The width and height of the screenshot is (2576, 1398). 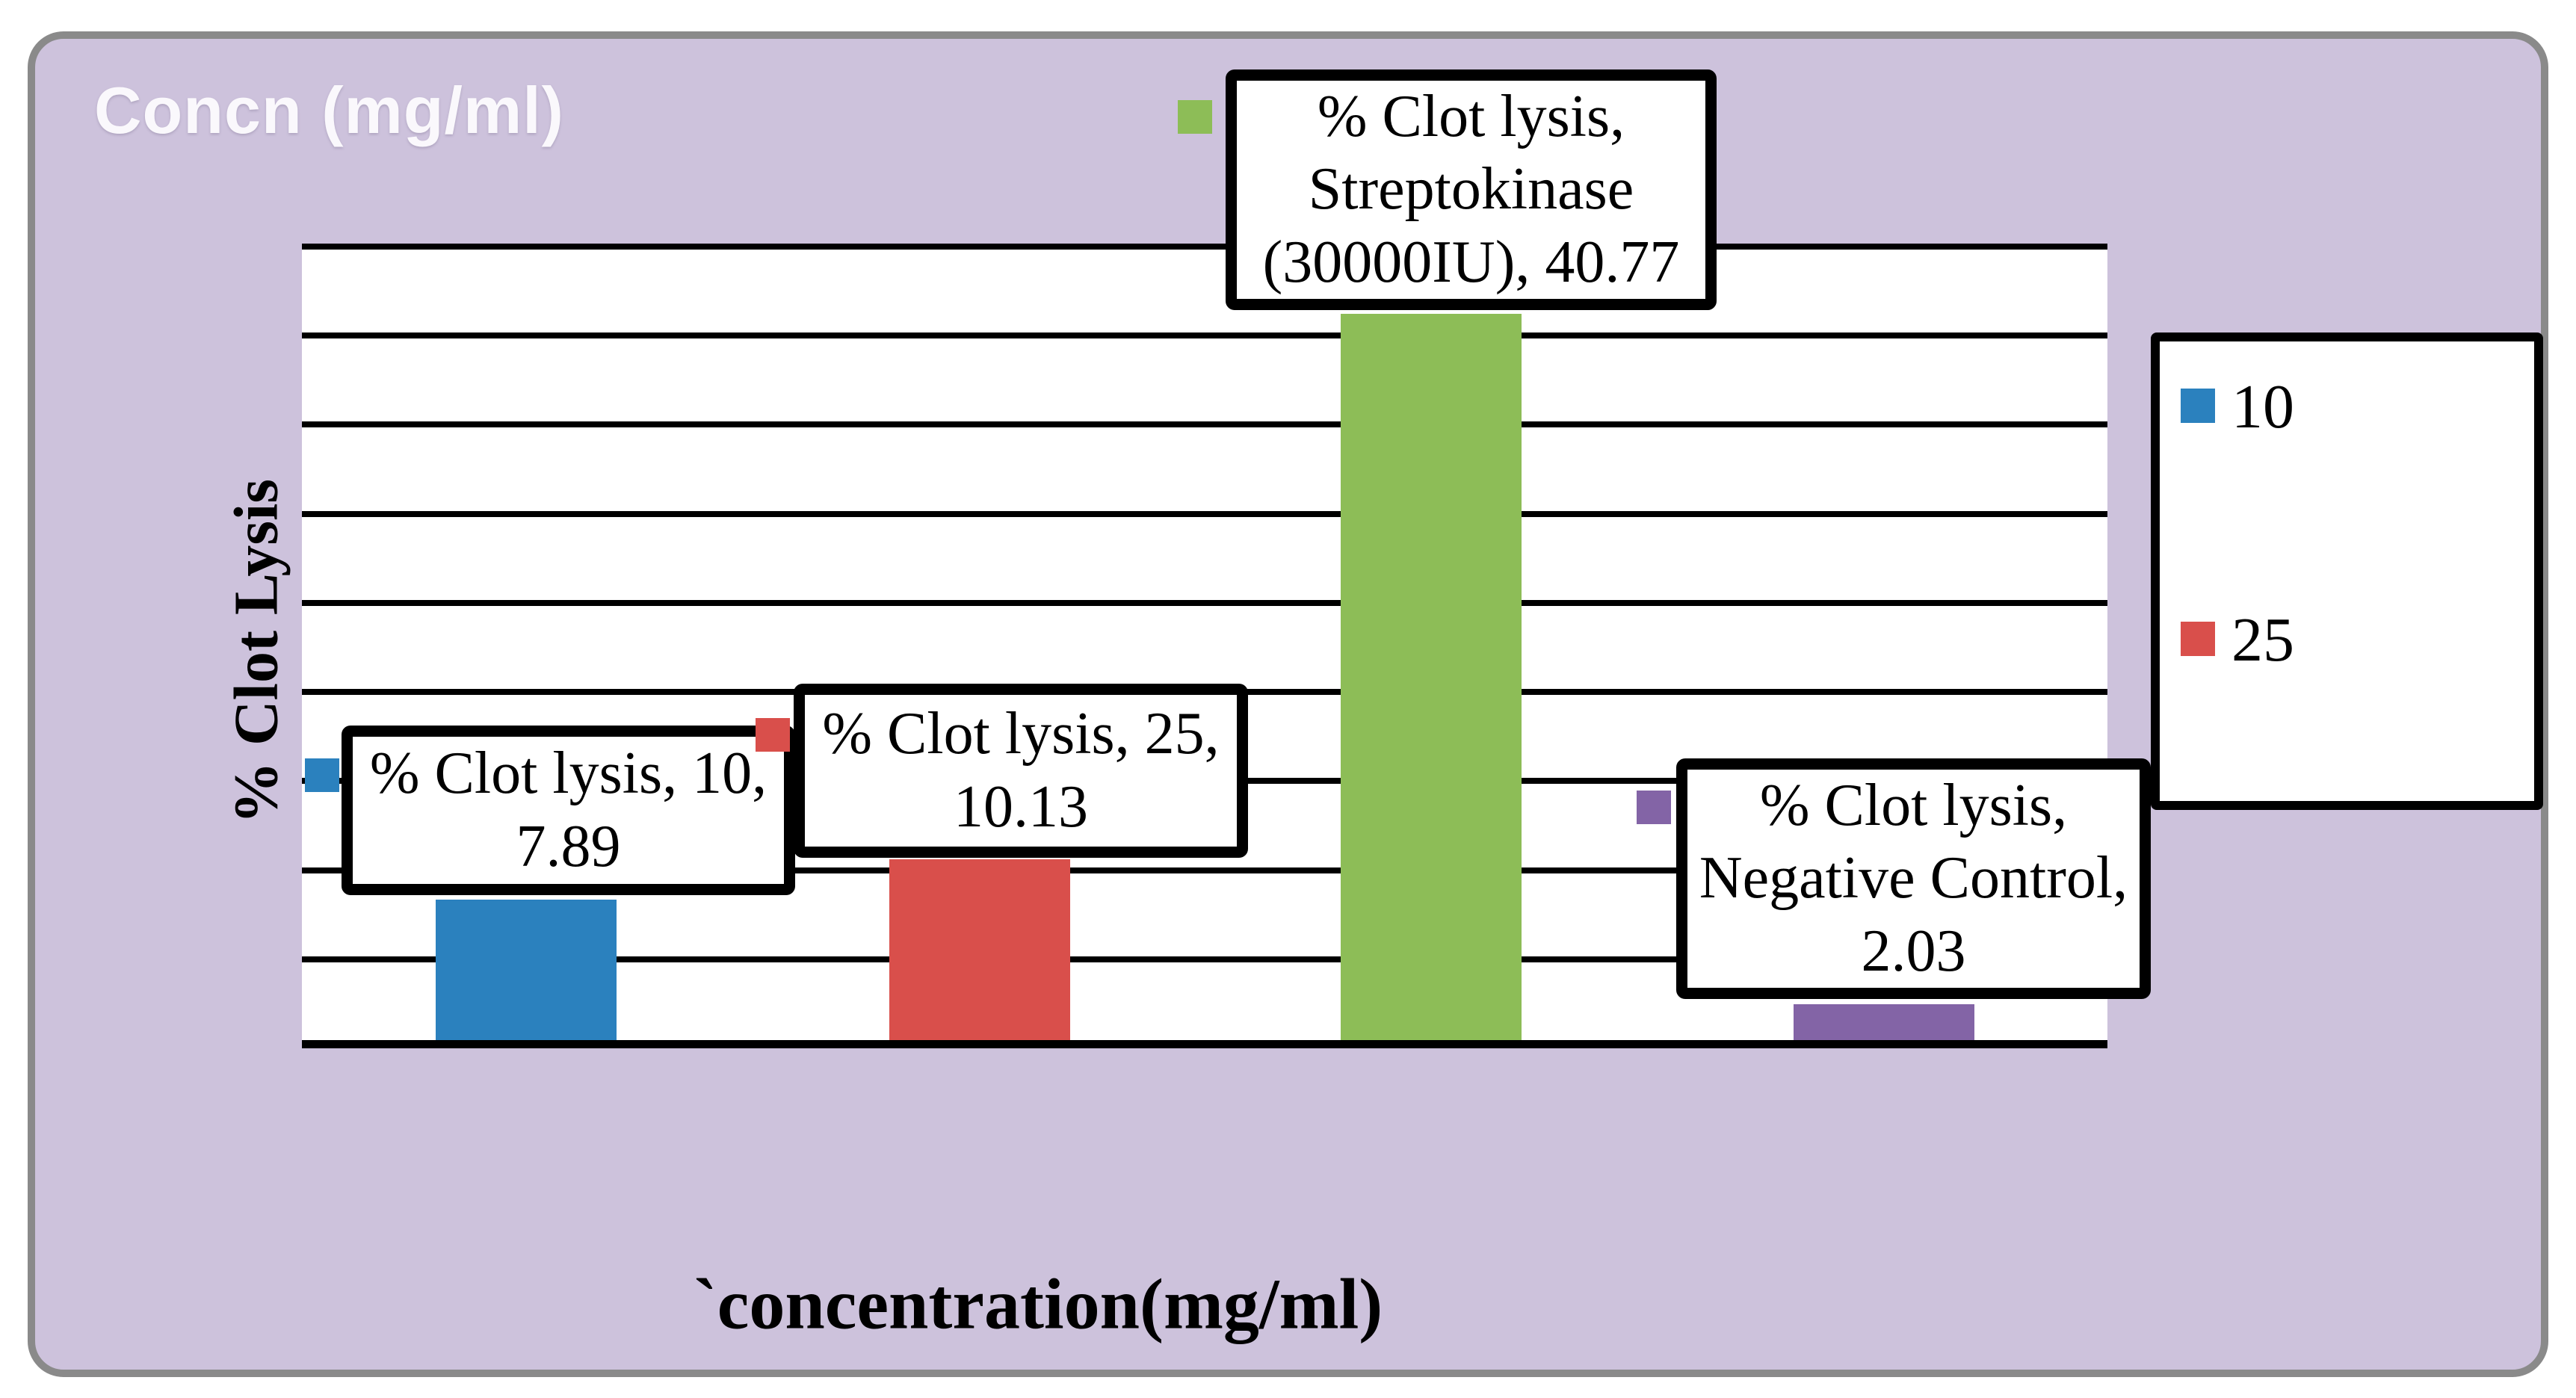 What do you see at coordinates (2262, 640) in the screenshot?
I see `legend-label: 25` at bounding box center [2262, 640].